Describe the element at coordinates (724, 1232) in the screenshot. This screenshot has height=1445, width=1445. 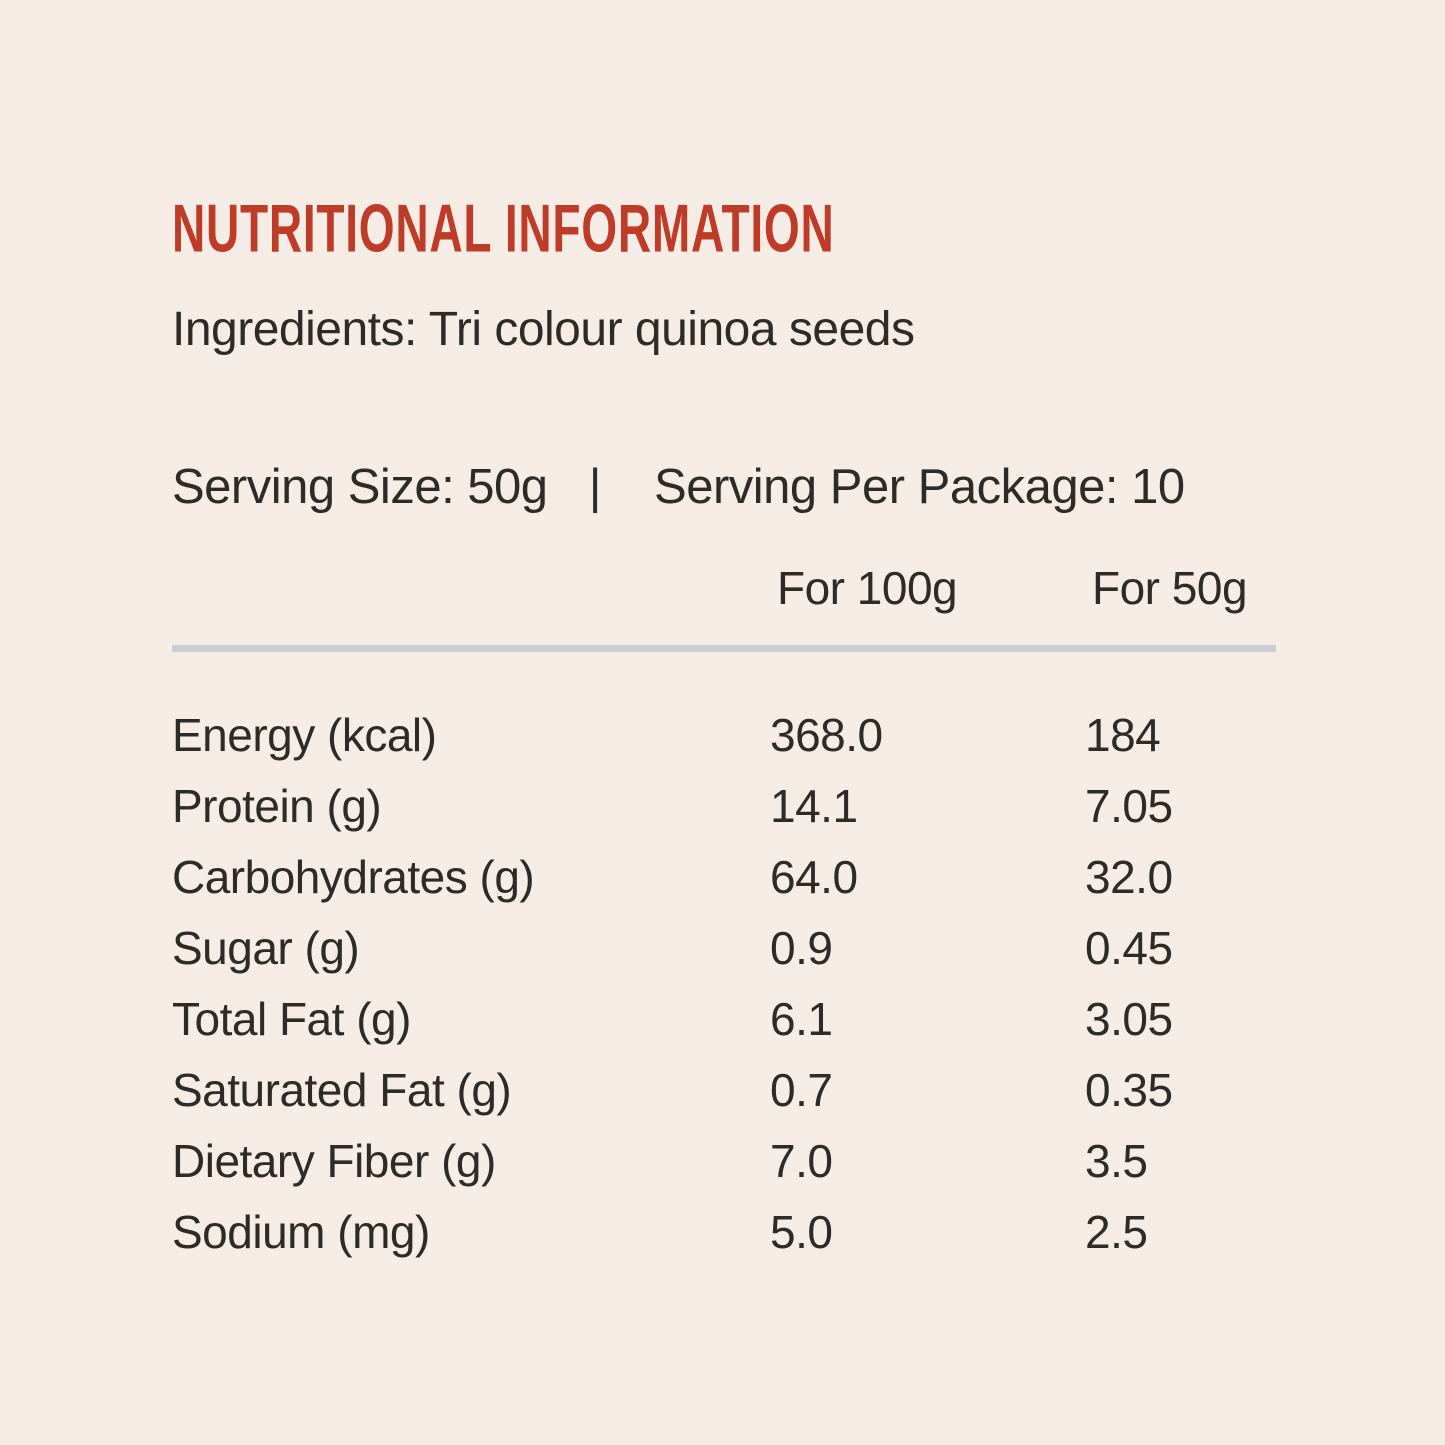
I see `table-row-sodium: Sodium (mg) 5.0 2.5` at that location.